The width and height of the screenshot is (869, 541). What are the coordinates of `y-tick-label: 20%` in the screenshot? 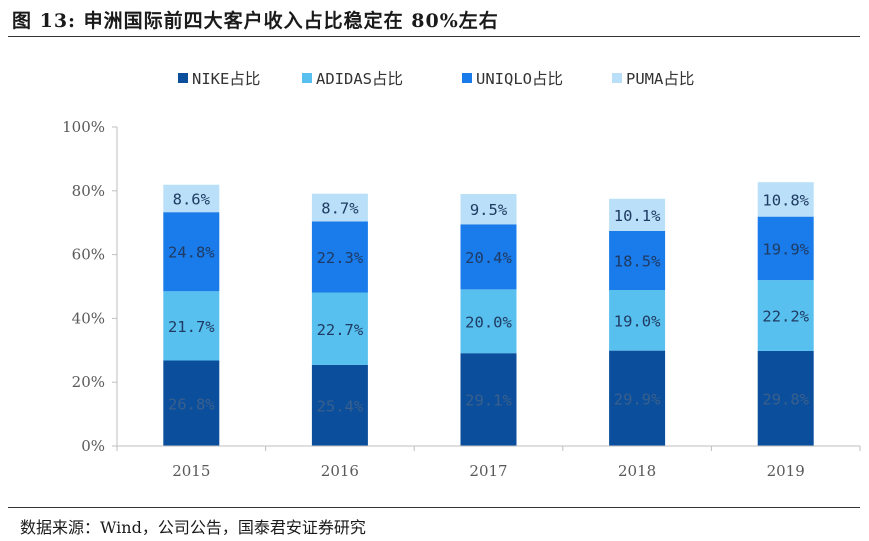 It's located at (88, 382).